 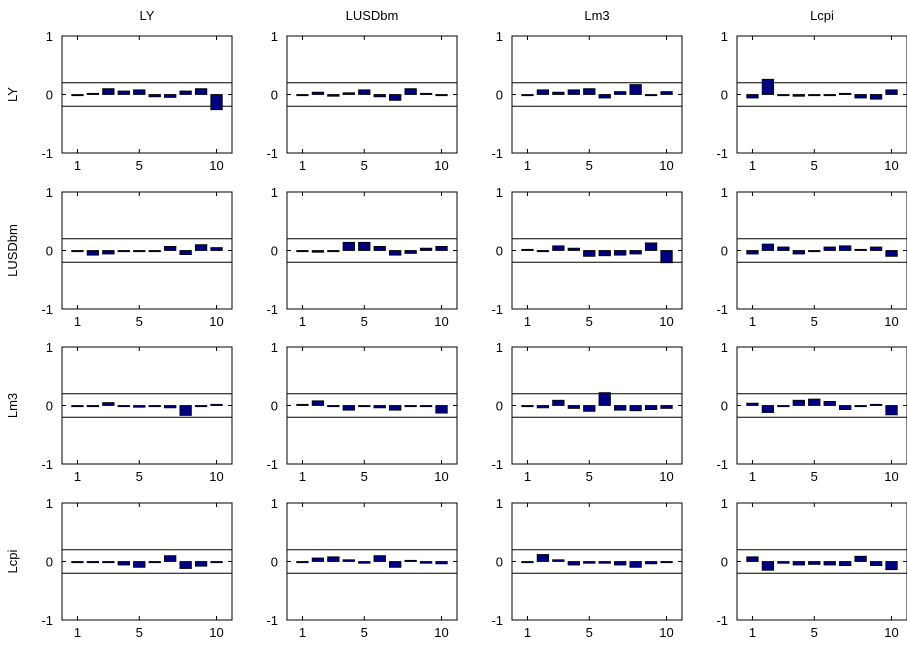 What do you see at coordinates (272, 464) in the screenshot?
I see `y-tick-label-r3c2: -1` at bounding box center [272, 464].